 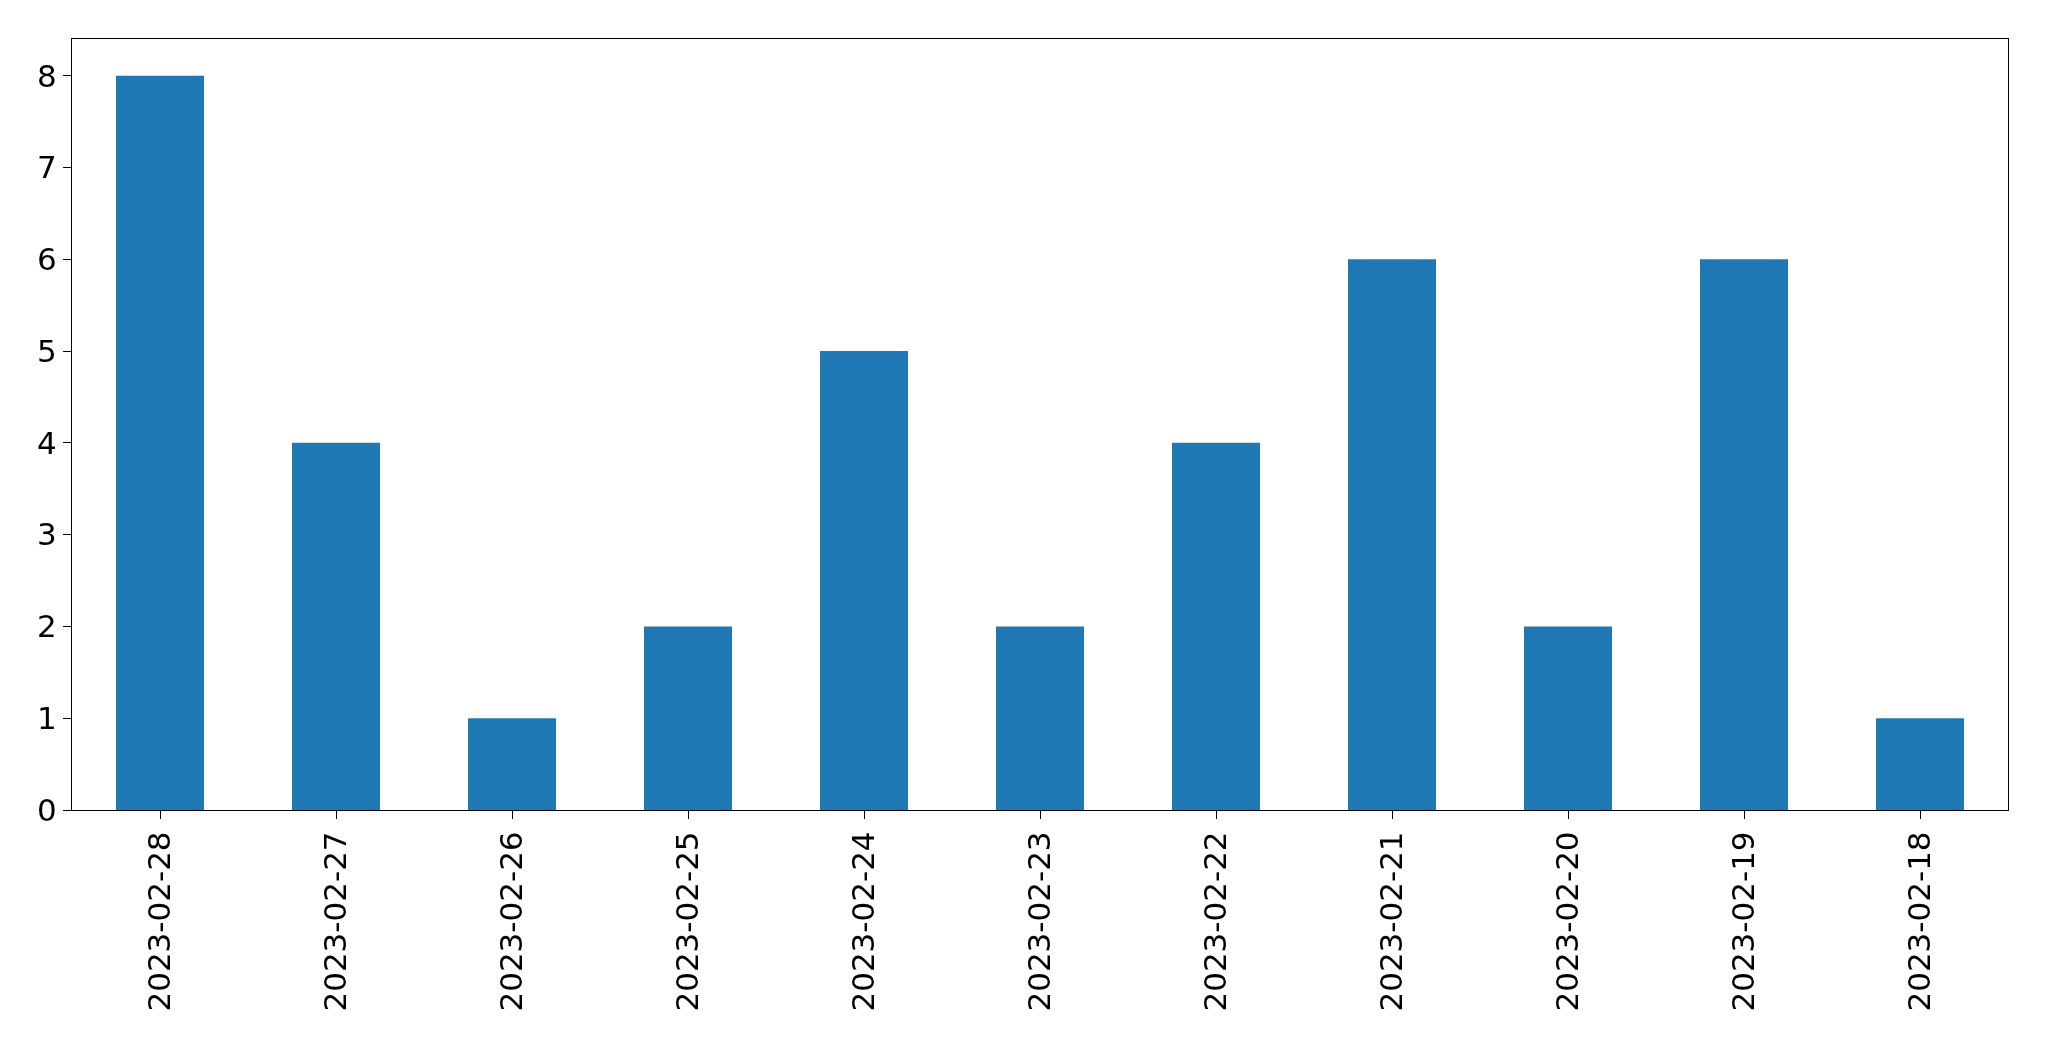 What do you see at coordinates (47, 167) in the screenshot?
I see `y-tick-label: 7` at bounding box center [47, 167].